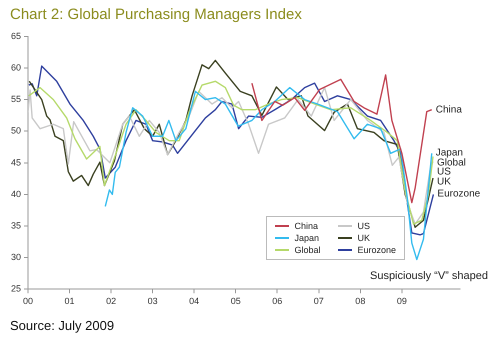 The width and height of the screenshot is (500, 347). I want to click on text: US, so click(444, 172).